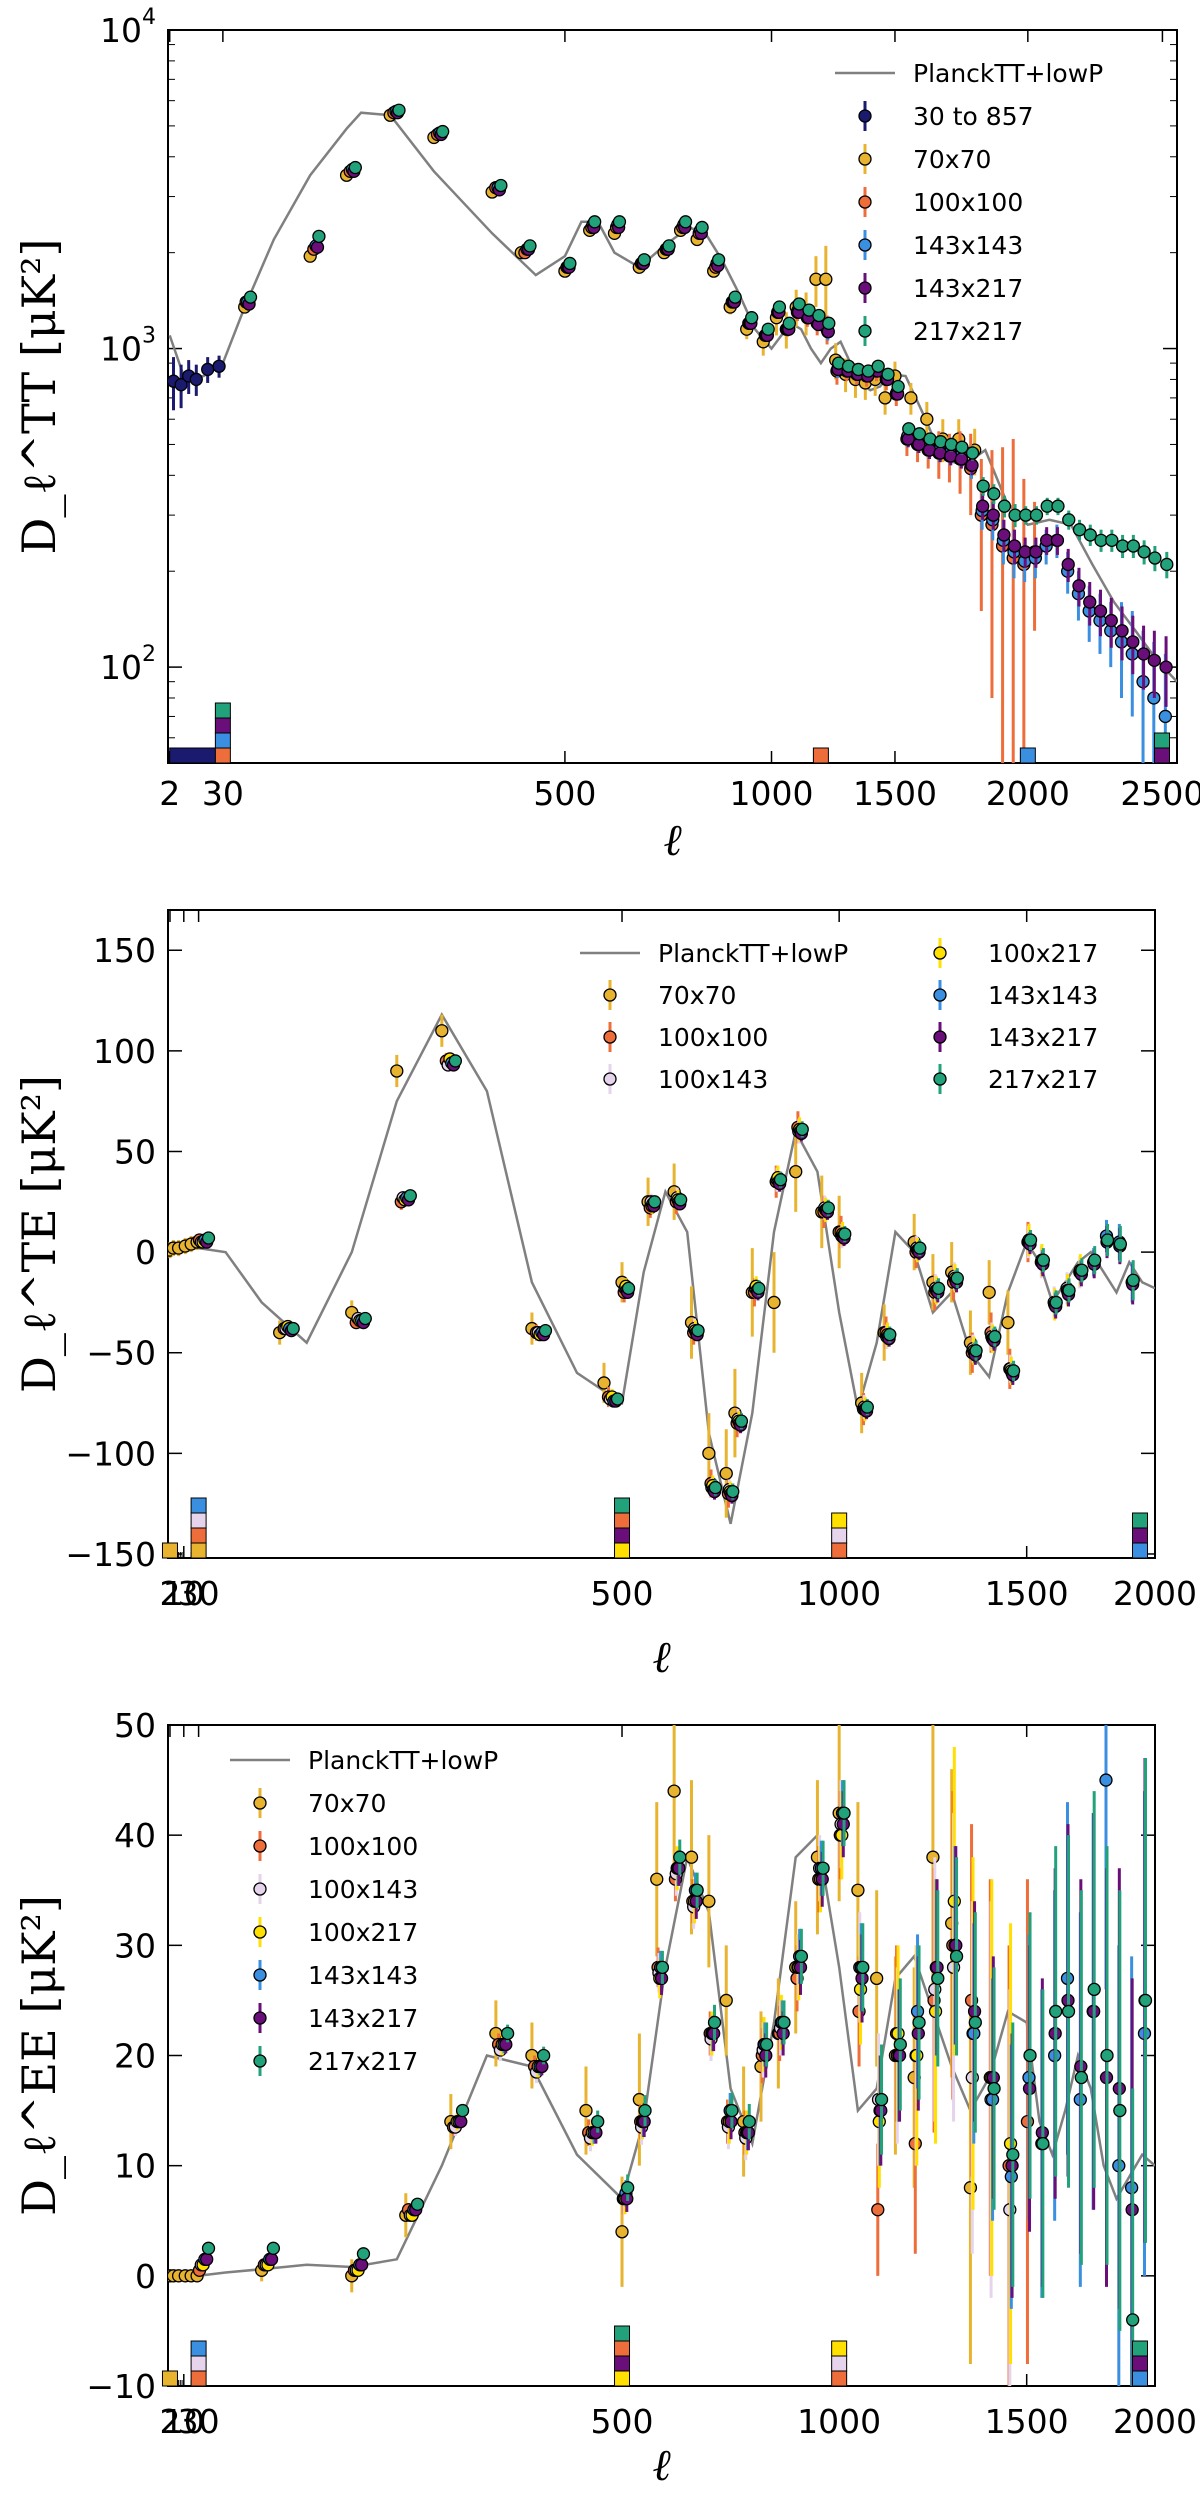  I want to click on series-143x217, so click(670, 1281).